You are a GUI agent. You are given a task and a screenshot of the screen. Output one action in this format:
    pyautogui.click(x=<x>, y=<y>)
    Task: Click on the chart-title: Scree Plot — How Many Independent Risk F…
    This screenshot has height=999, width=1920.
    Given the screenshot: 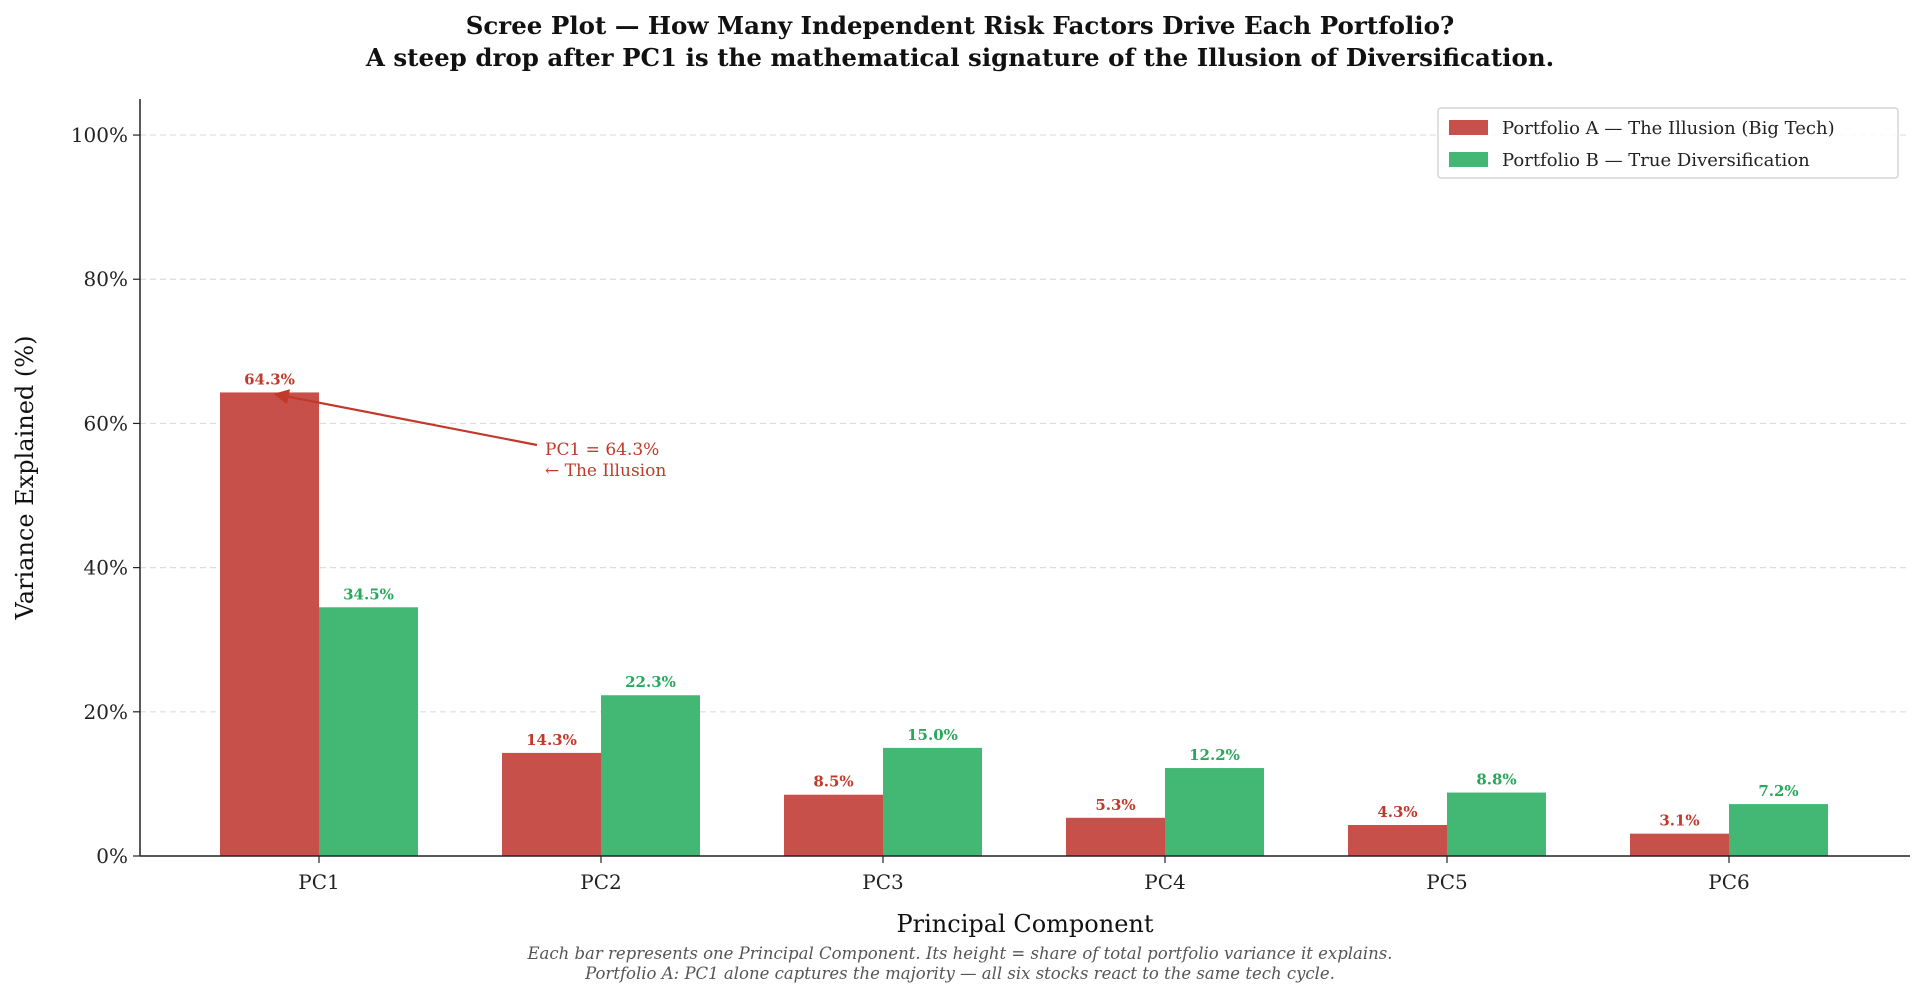 What is the action you would take?
    pyautogui.click(x=960, y=25)
    